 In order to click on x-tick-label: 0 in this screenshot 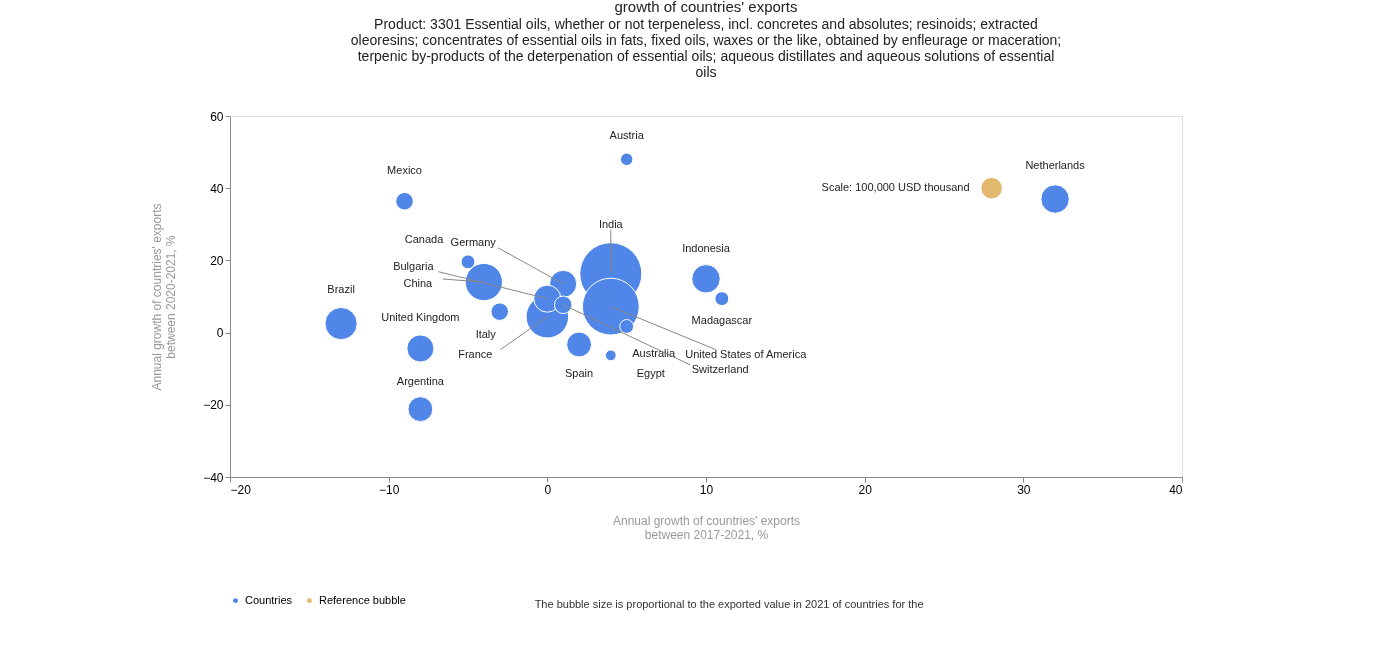, I will do `click(548, 489)`.